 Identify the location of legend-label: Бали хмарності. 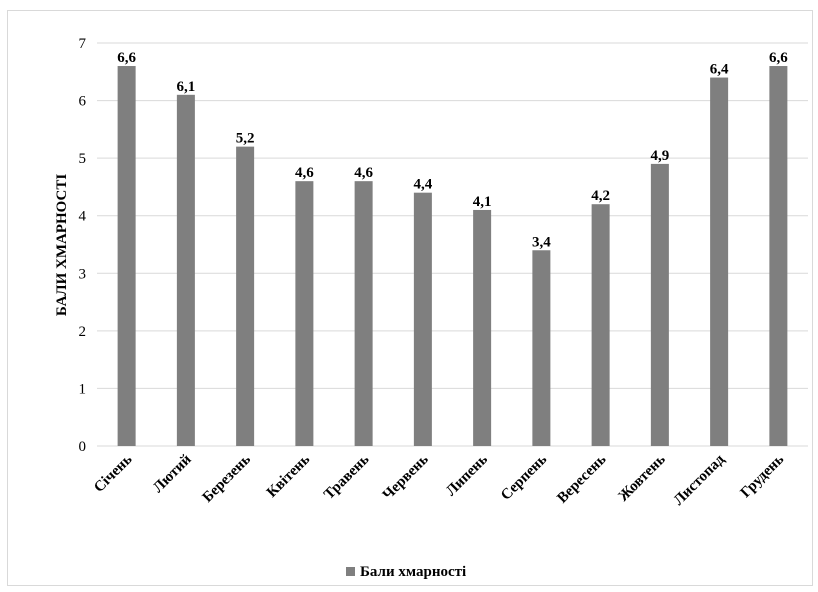
(413, 572).